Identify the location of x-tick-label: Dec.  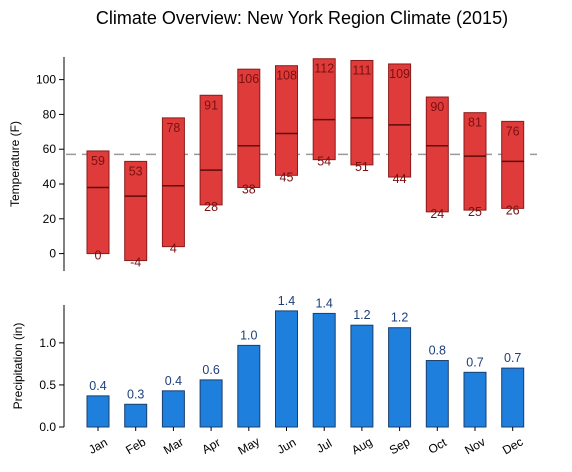
(512, 446).